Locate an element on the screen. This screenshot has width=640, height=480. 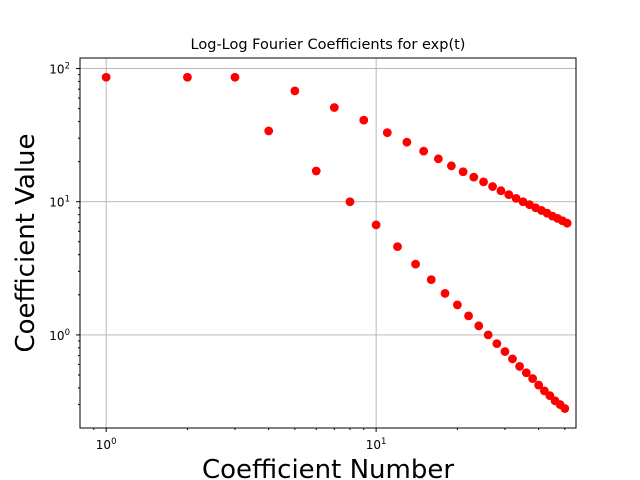
y-tick-label: 100 is located at coordinates (59, 335).